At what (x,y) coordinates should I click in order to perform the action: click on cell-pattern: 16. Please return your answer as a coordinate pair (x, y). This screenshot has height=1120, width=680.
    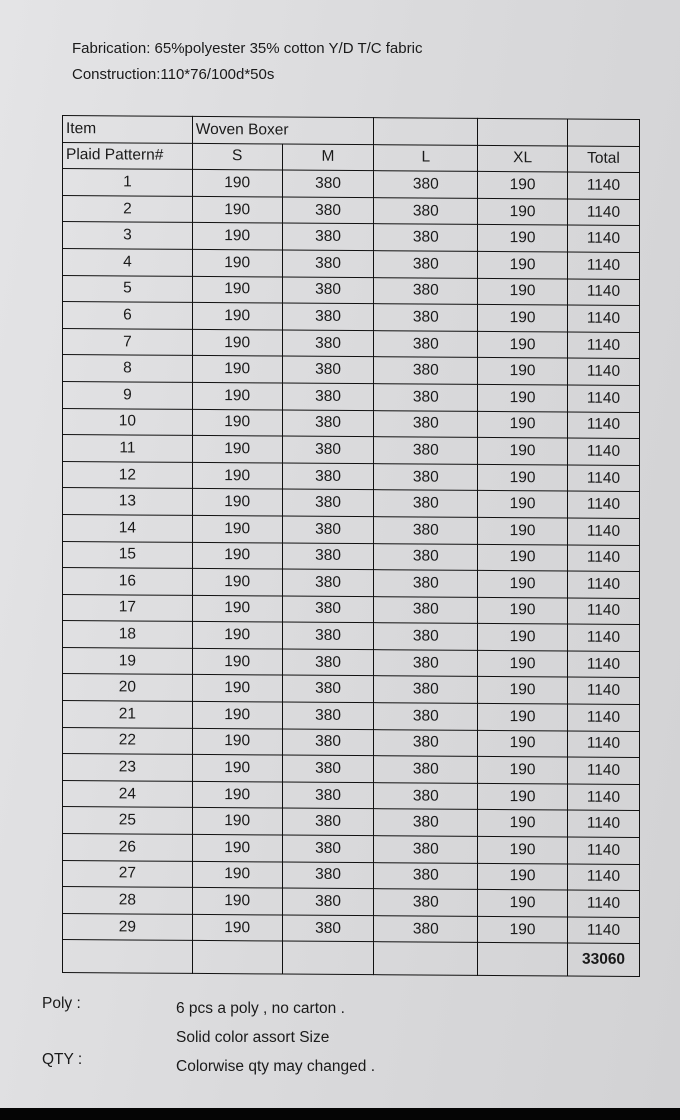
    Looking at the image, I should click on (127, 581).